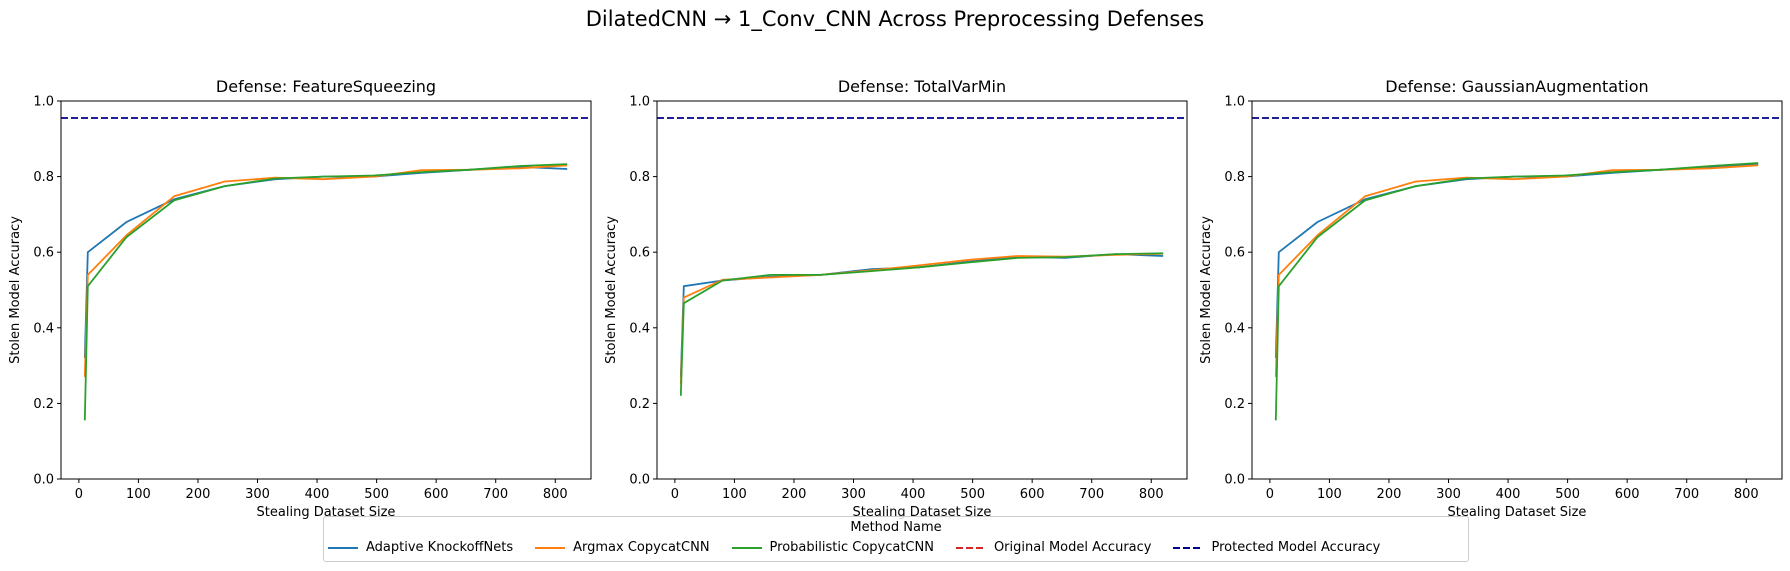 This screenshot has height=571, width=1790. Describe the element at coordinates (1296, 547) in the screenshot. I see `legend-label: Protected Model Accuracy` at that location.